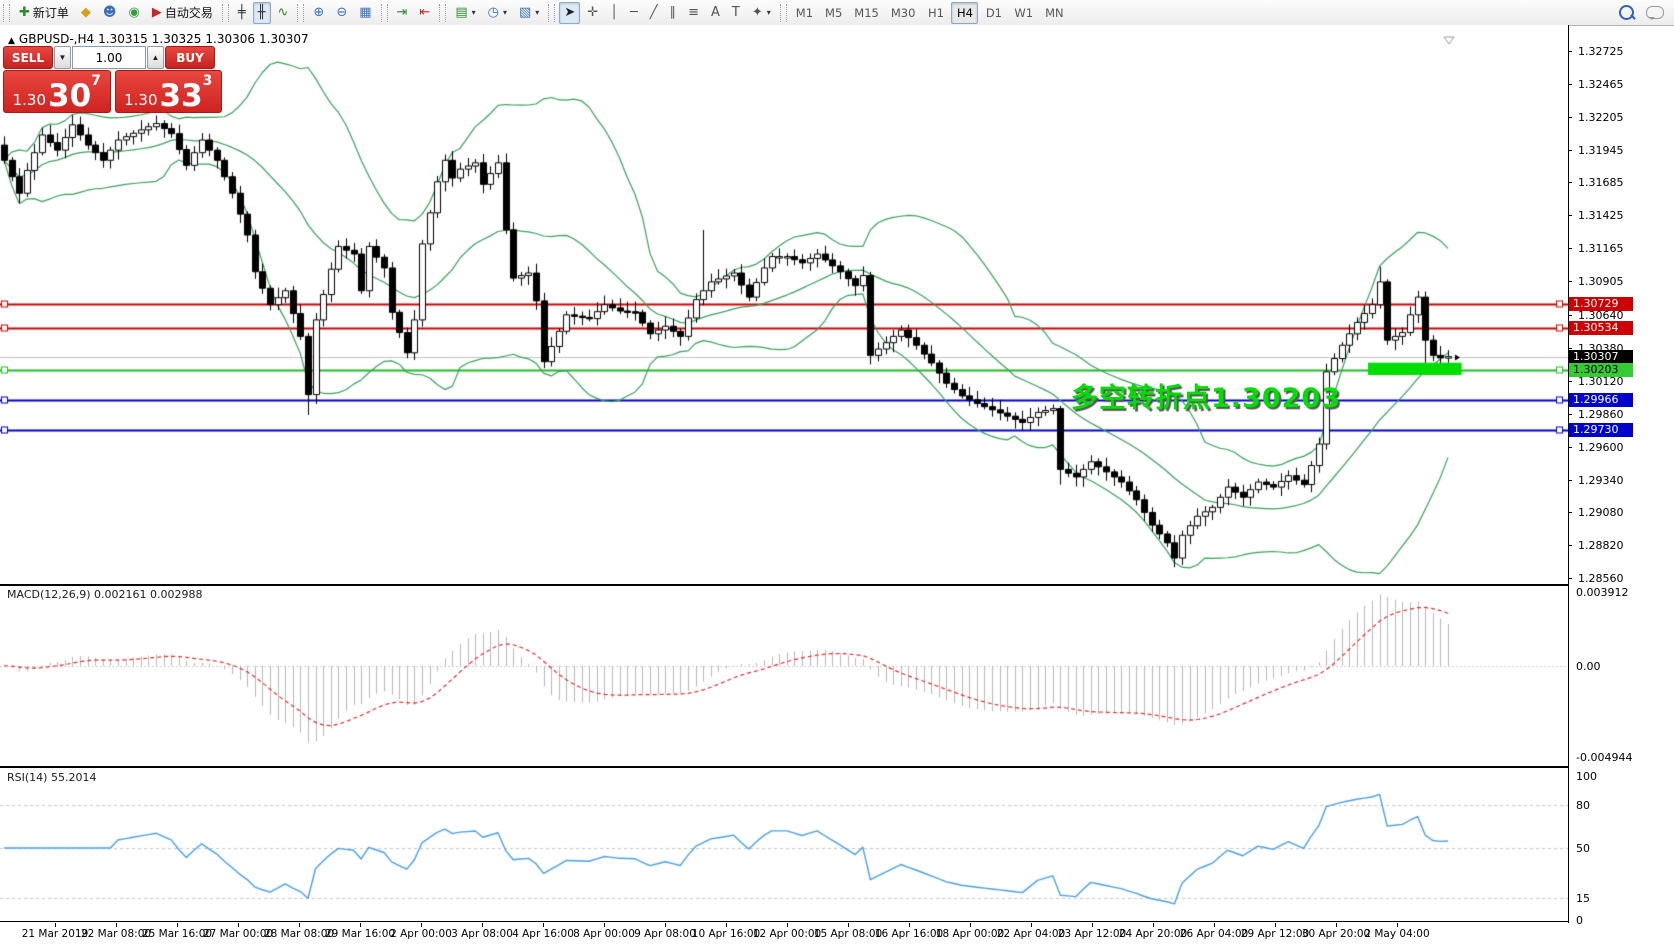 The height and width of the screenshot is (949, 1674). Describe the element at coordinates (497, 13) in the screenshot. I see `period-button: ◷ ▾` at that location.